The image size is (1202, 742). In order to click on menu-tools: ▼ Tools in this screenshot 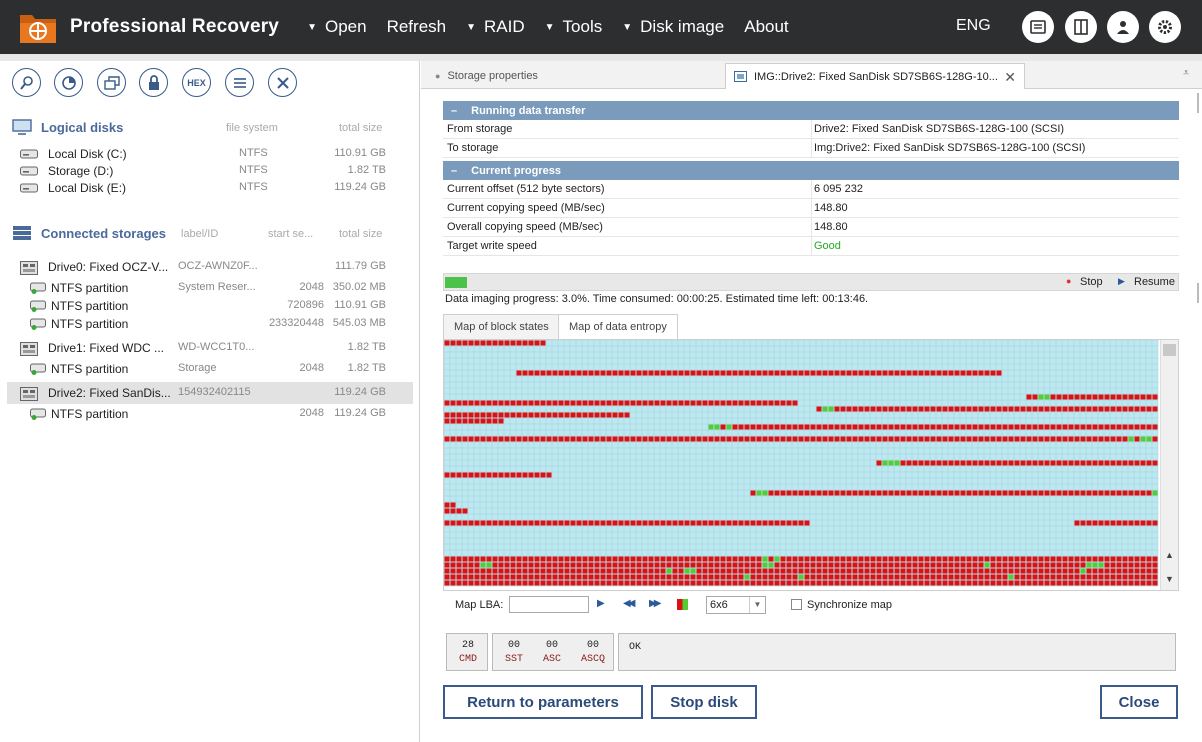, I will do `click(573, 26)`.